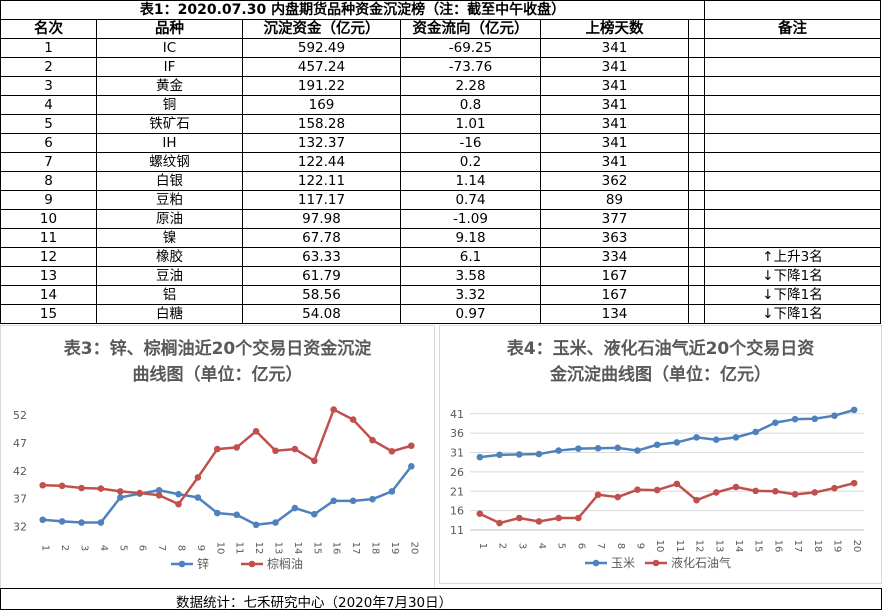  Describe the element at coordinates (169, 162) in the screenshot. I see `table-cell: 螺纹钢` at that location.